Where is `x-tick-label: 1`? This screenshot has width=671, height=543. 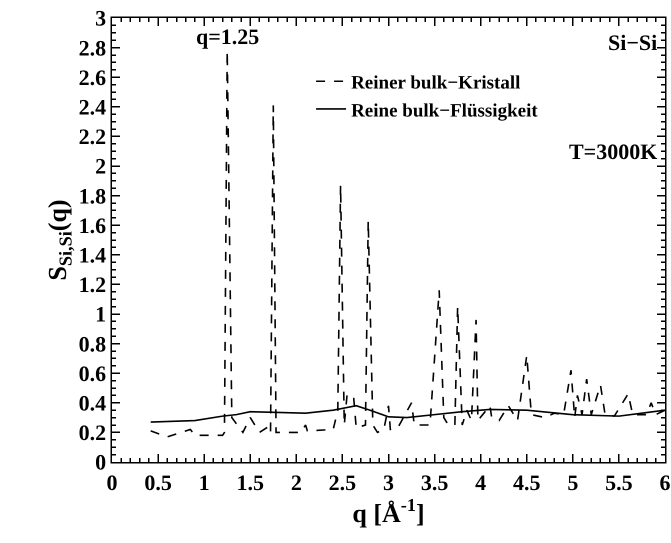 x-tick-label: 1 is located at coordinates (204, 482).